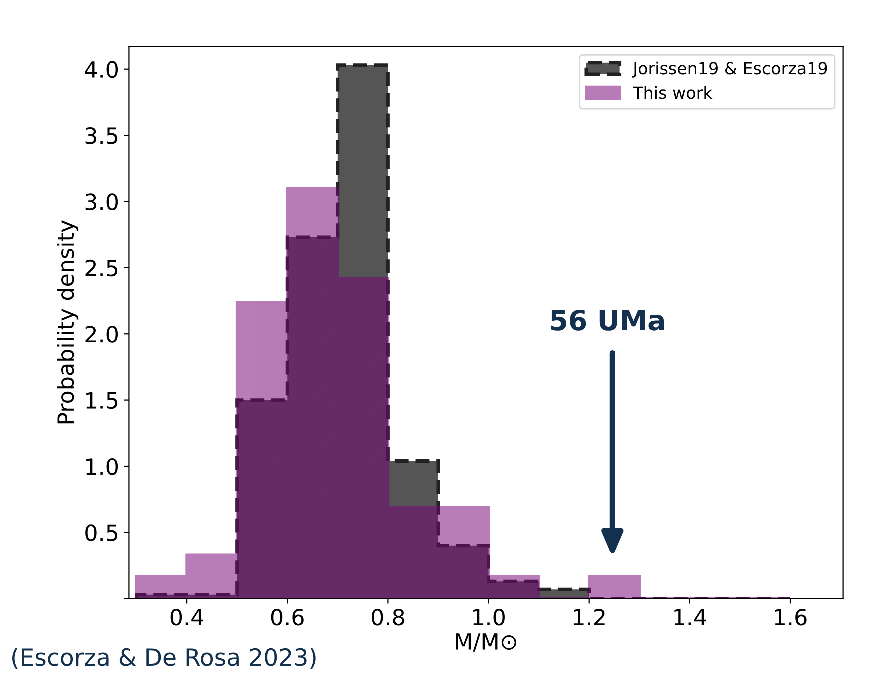 The height and width of the screenshot is (679, 873). Describe the element at coordinates (102, 467) in the screenshot. I see `y-tick-label: 1.0` at that location.